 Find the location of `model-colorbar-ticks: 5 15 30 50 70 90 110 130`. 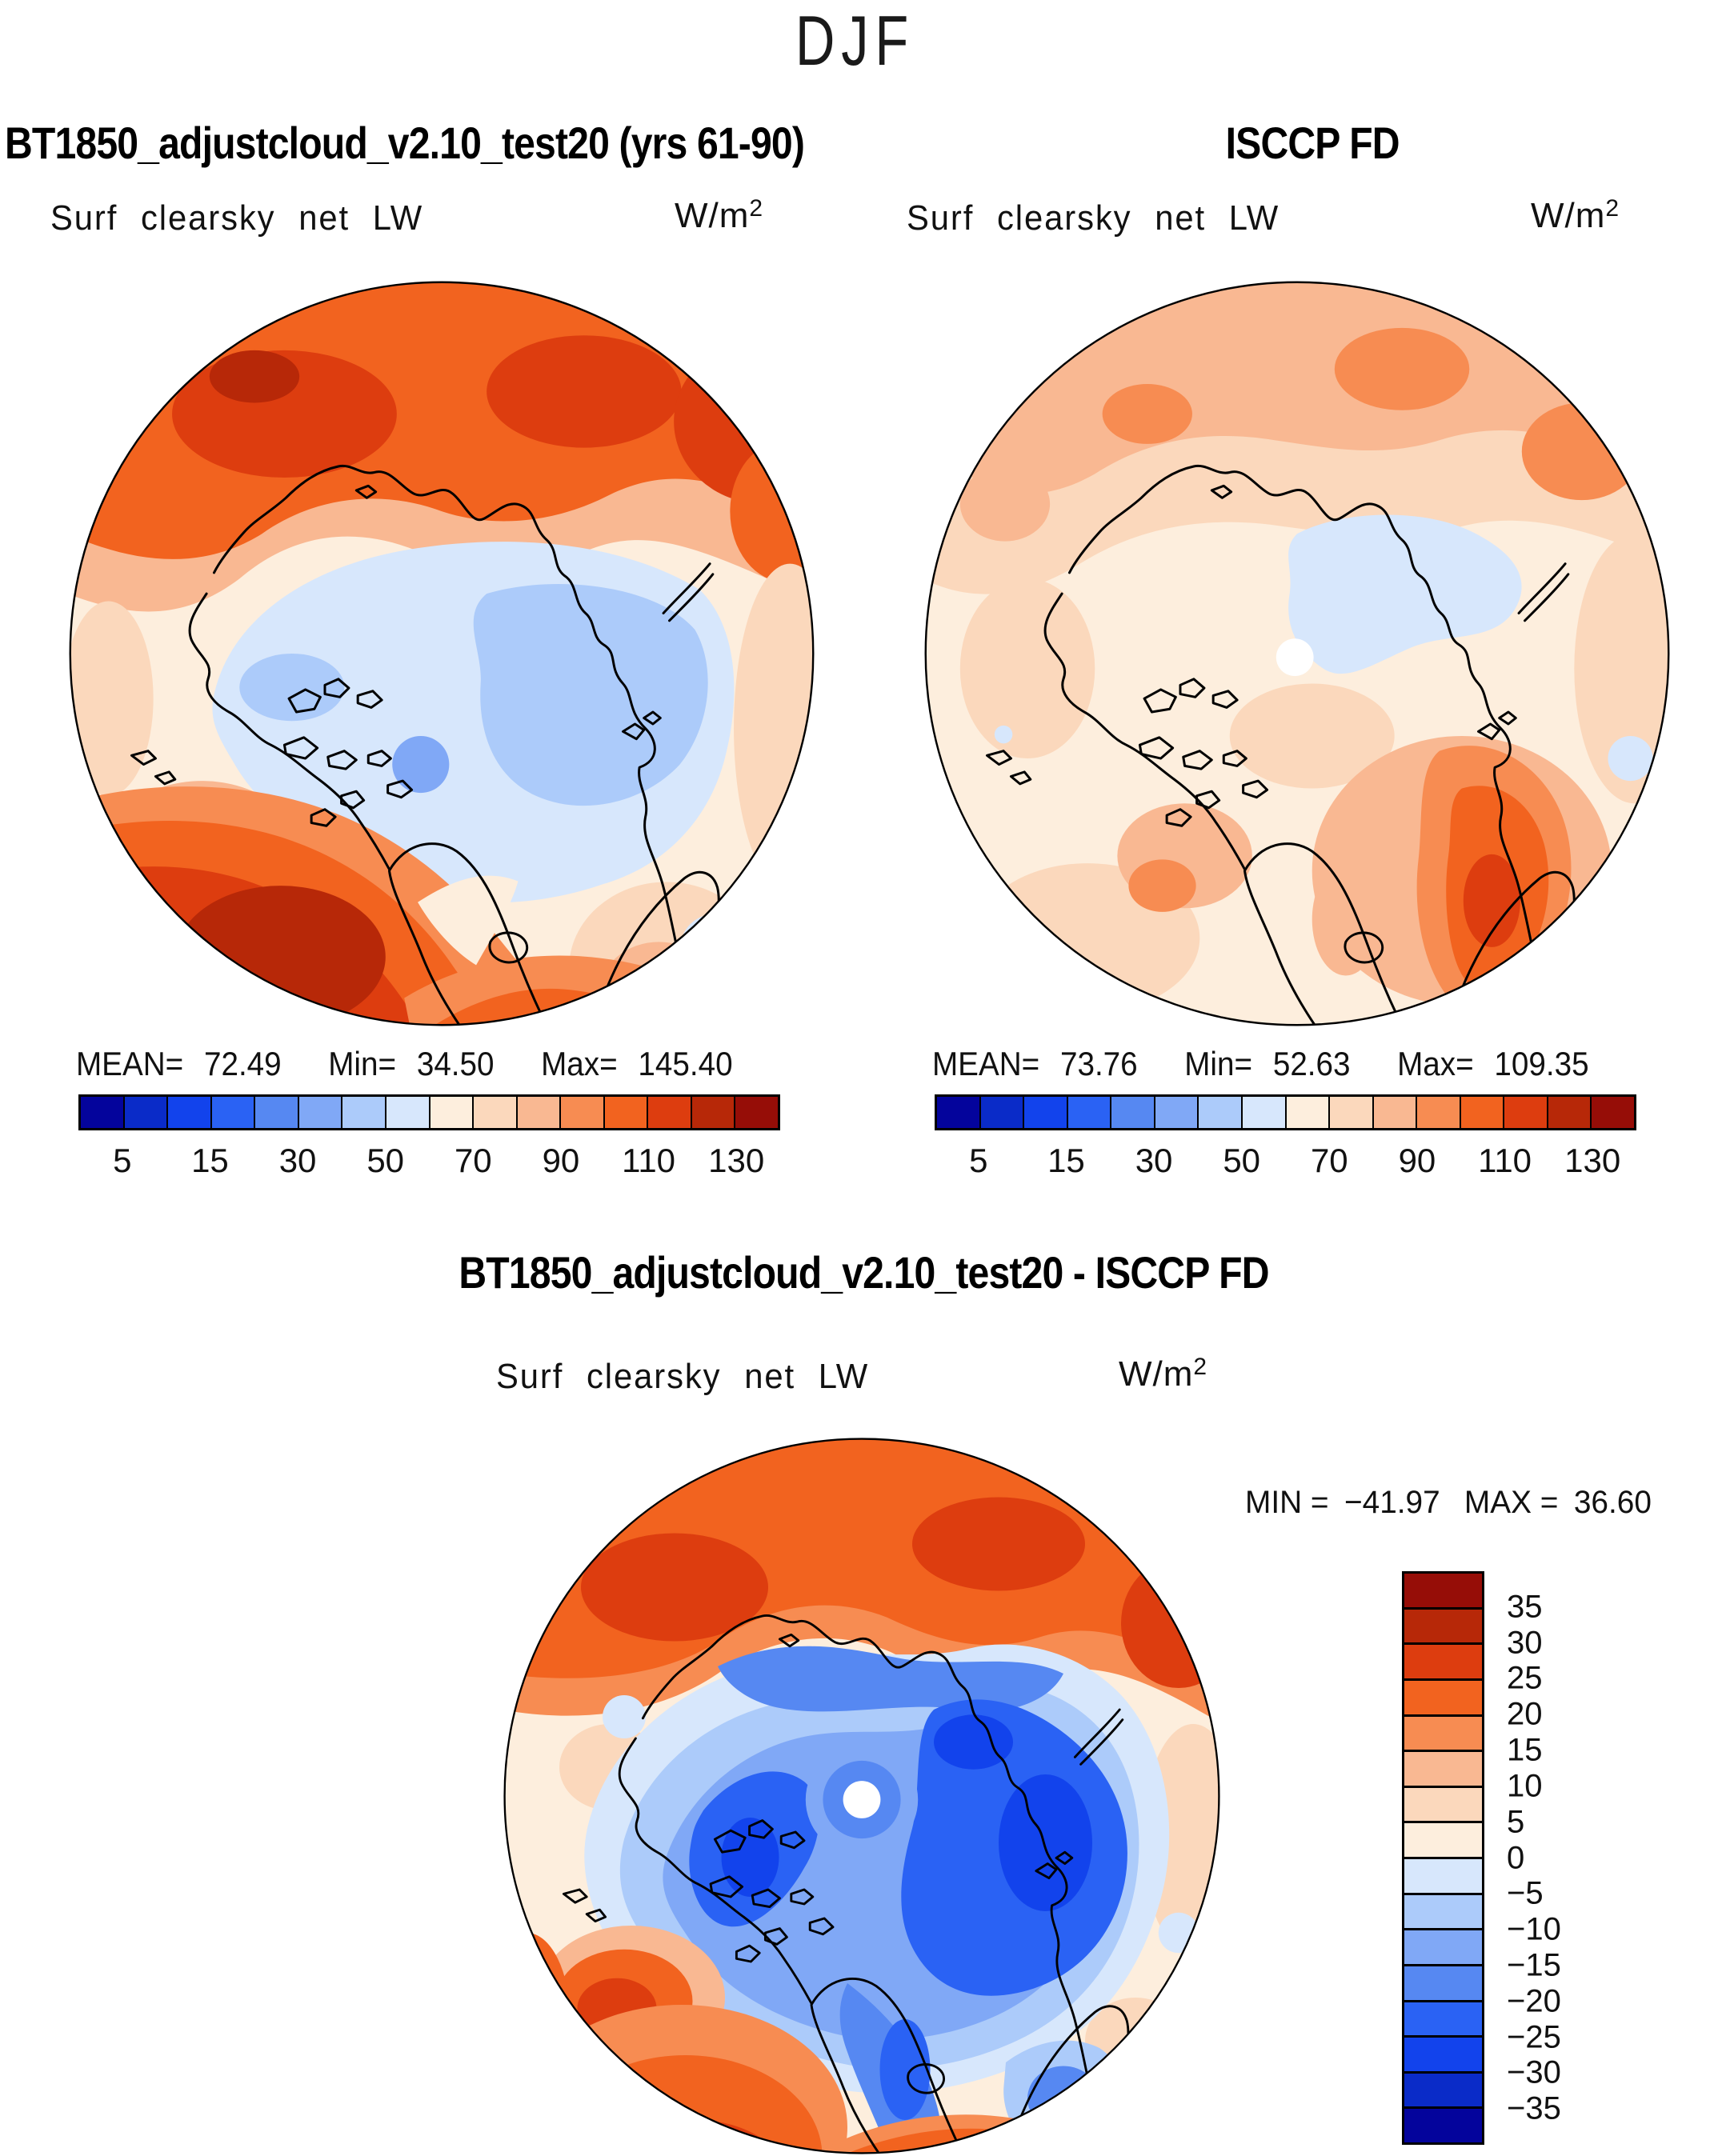

model-colorbar-ticks: 5 15 30 50 70 90 110 130 is located at coordinates (429, 1154).